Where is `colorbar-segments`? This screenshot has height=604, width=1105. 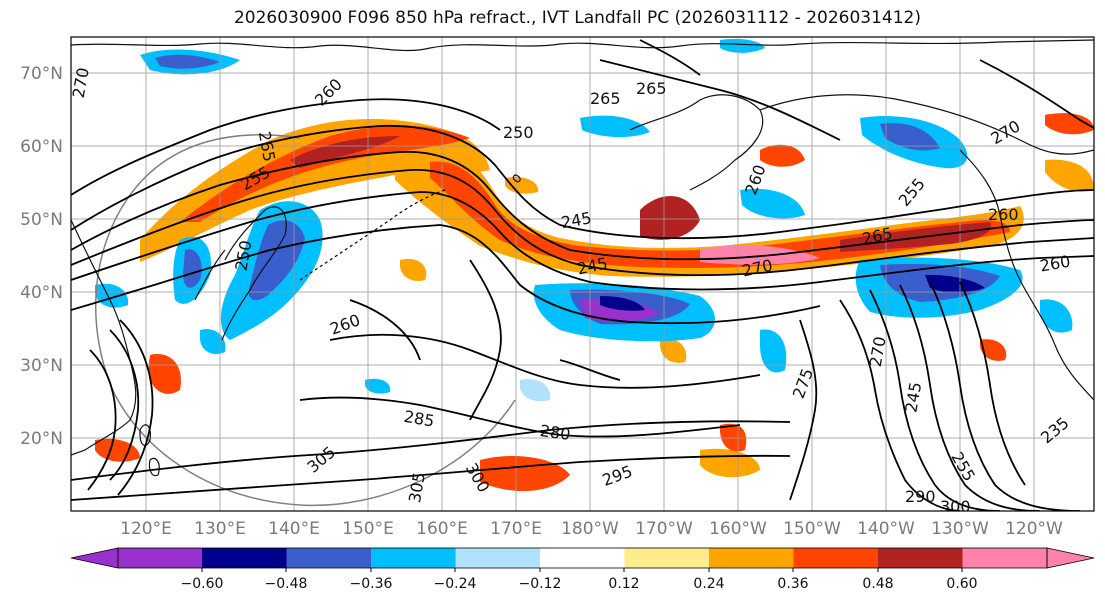
colorbar-segments is located at coordinates (582, 558).